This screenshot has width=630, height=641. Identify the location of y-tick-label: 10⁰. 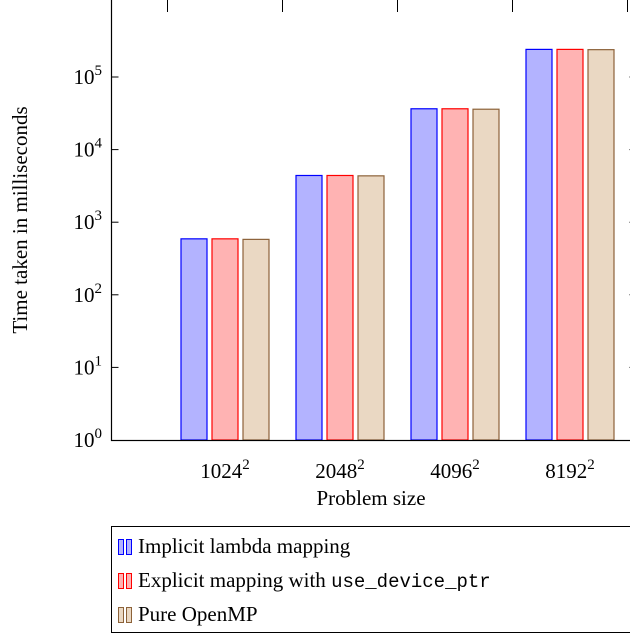
(88, 439).